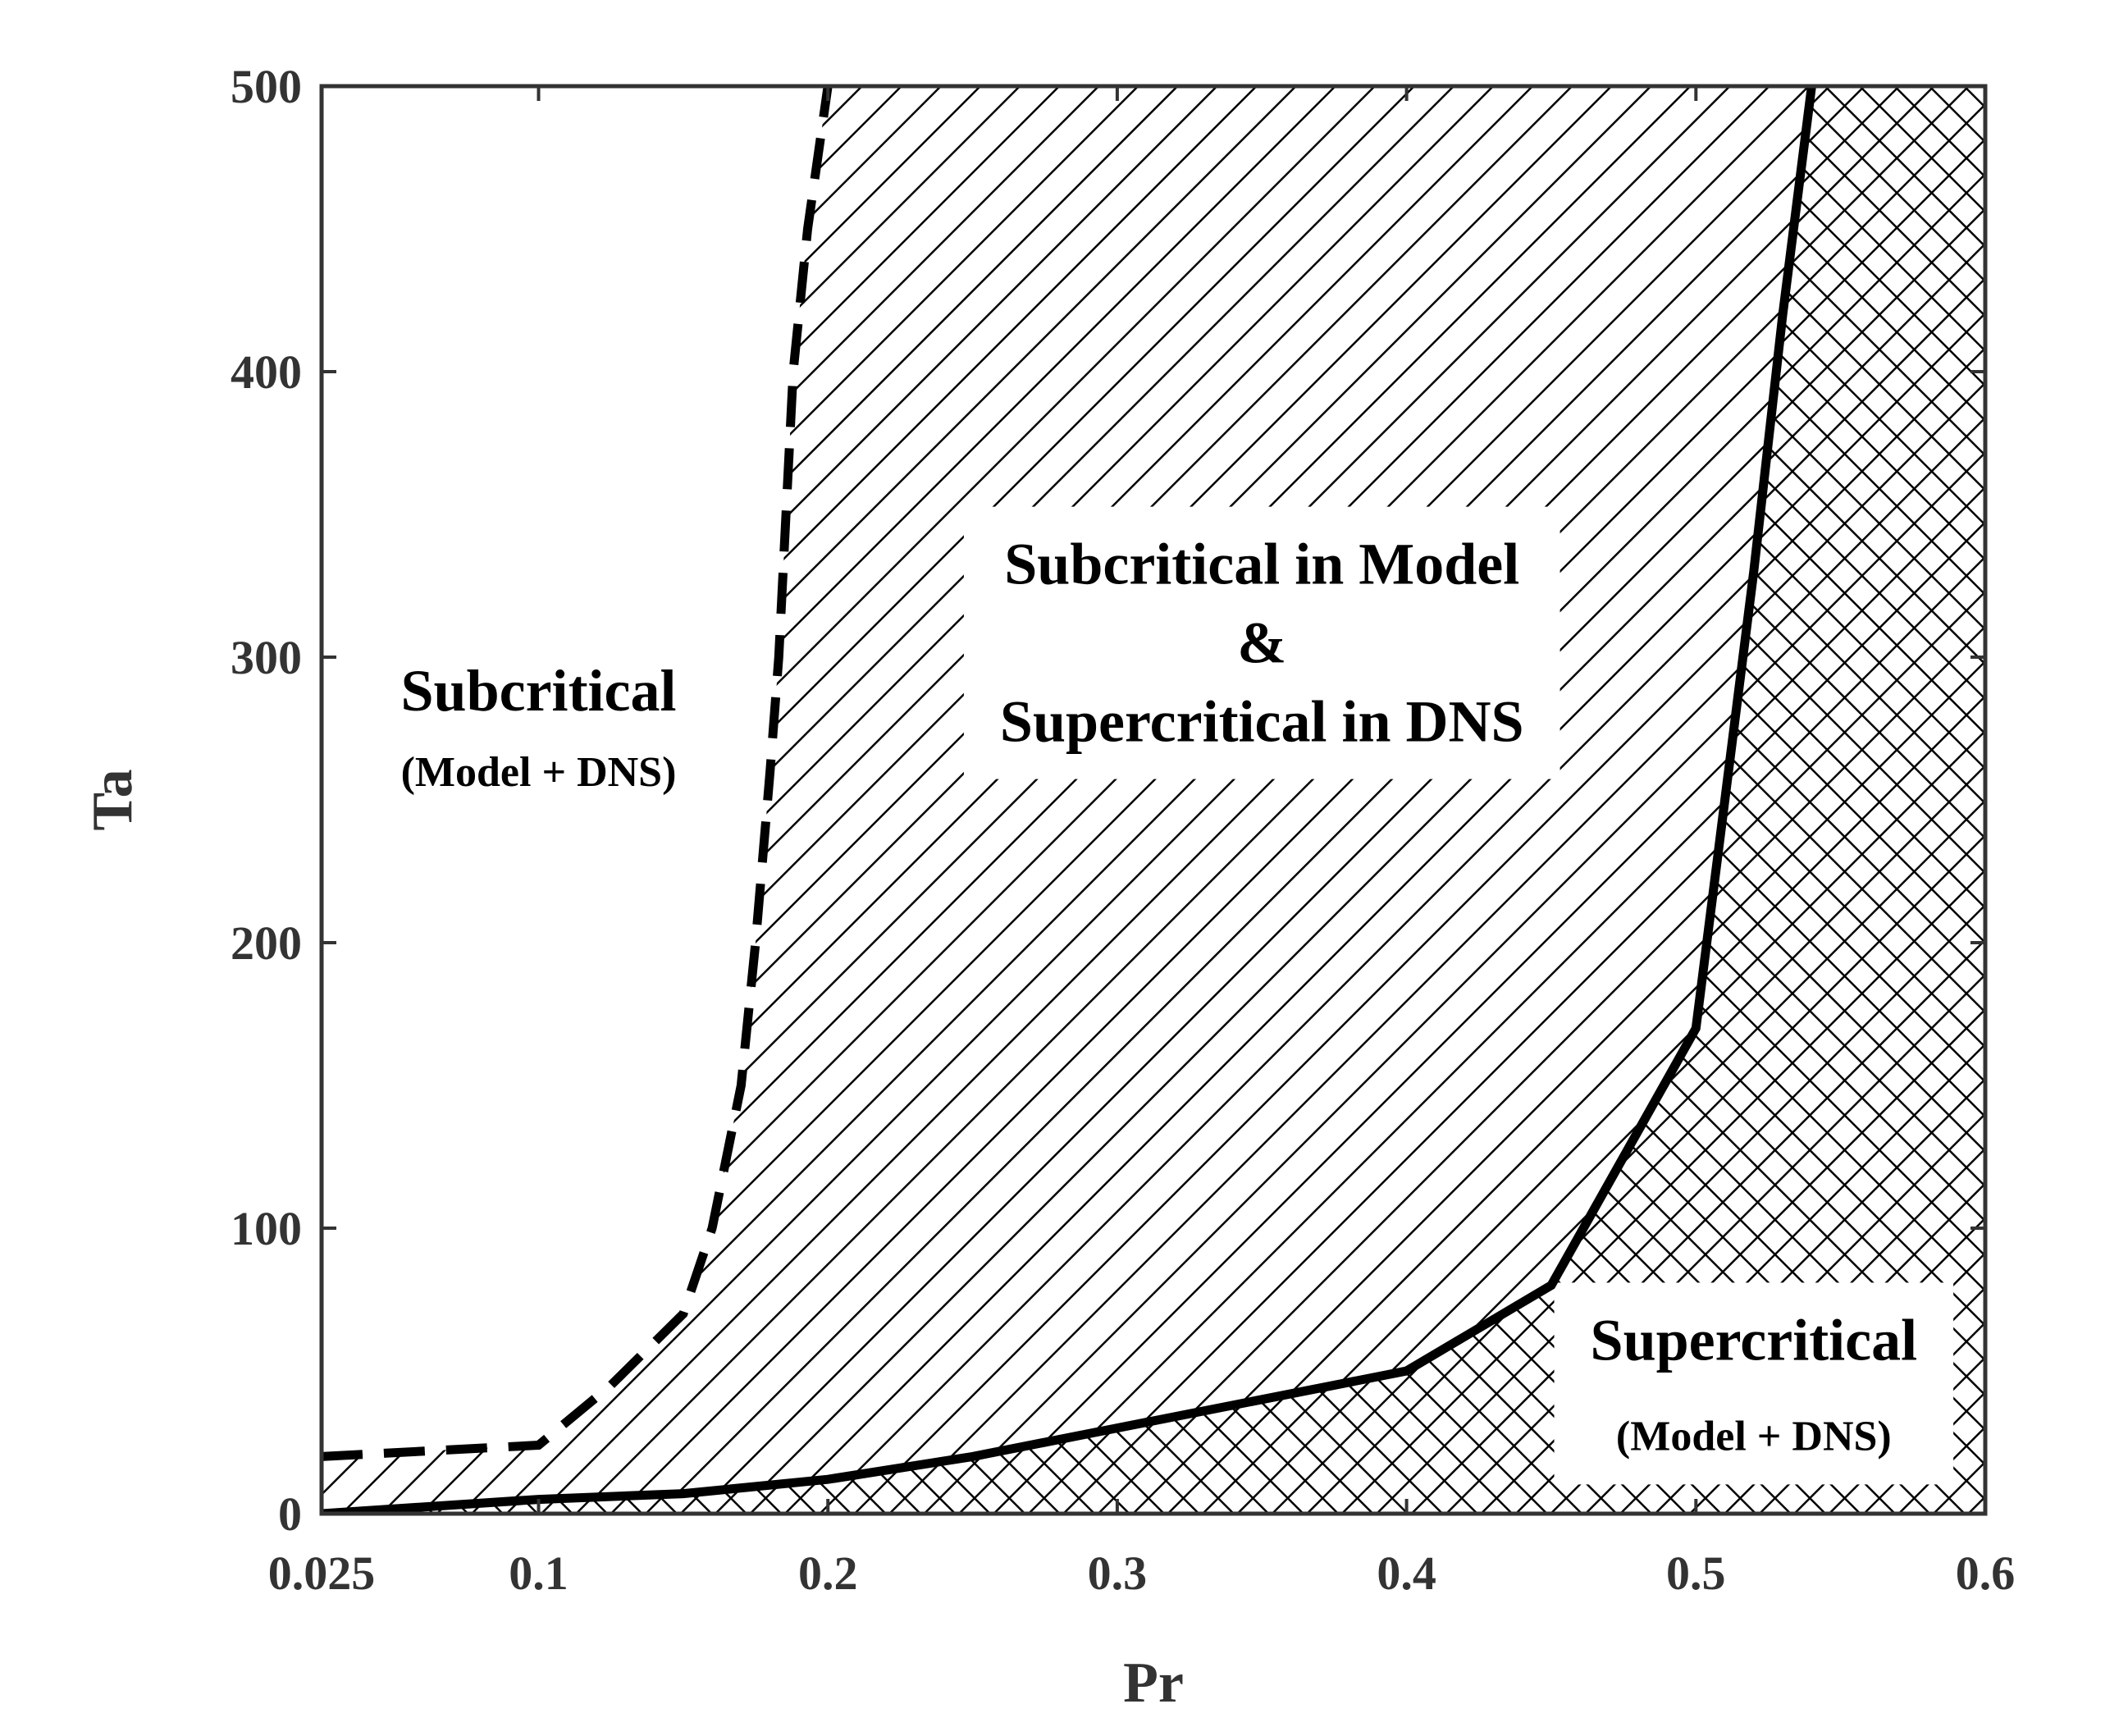 The image size is (2128, 1736). What do you see at coordinates (1262, 722) in the screenshot?
I see `annotation-text: Supercritical in DNS` at bounding box center [1262, 722].